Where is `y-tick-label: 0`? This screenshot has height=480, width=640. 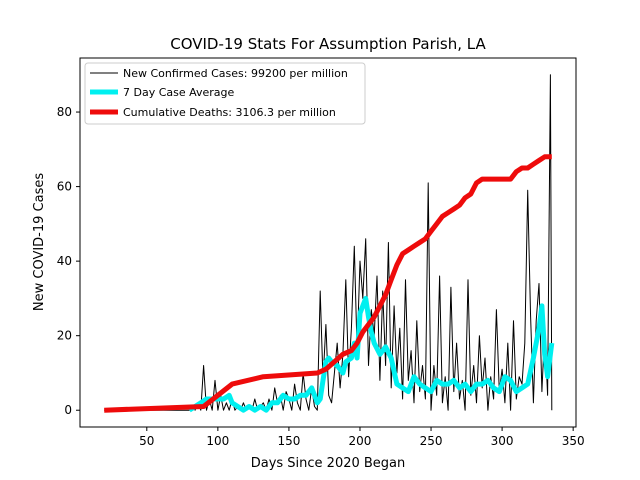
y-tick-label: 0 is located at coordinates (68, 410).